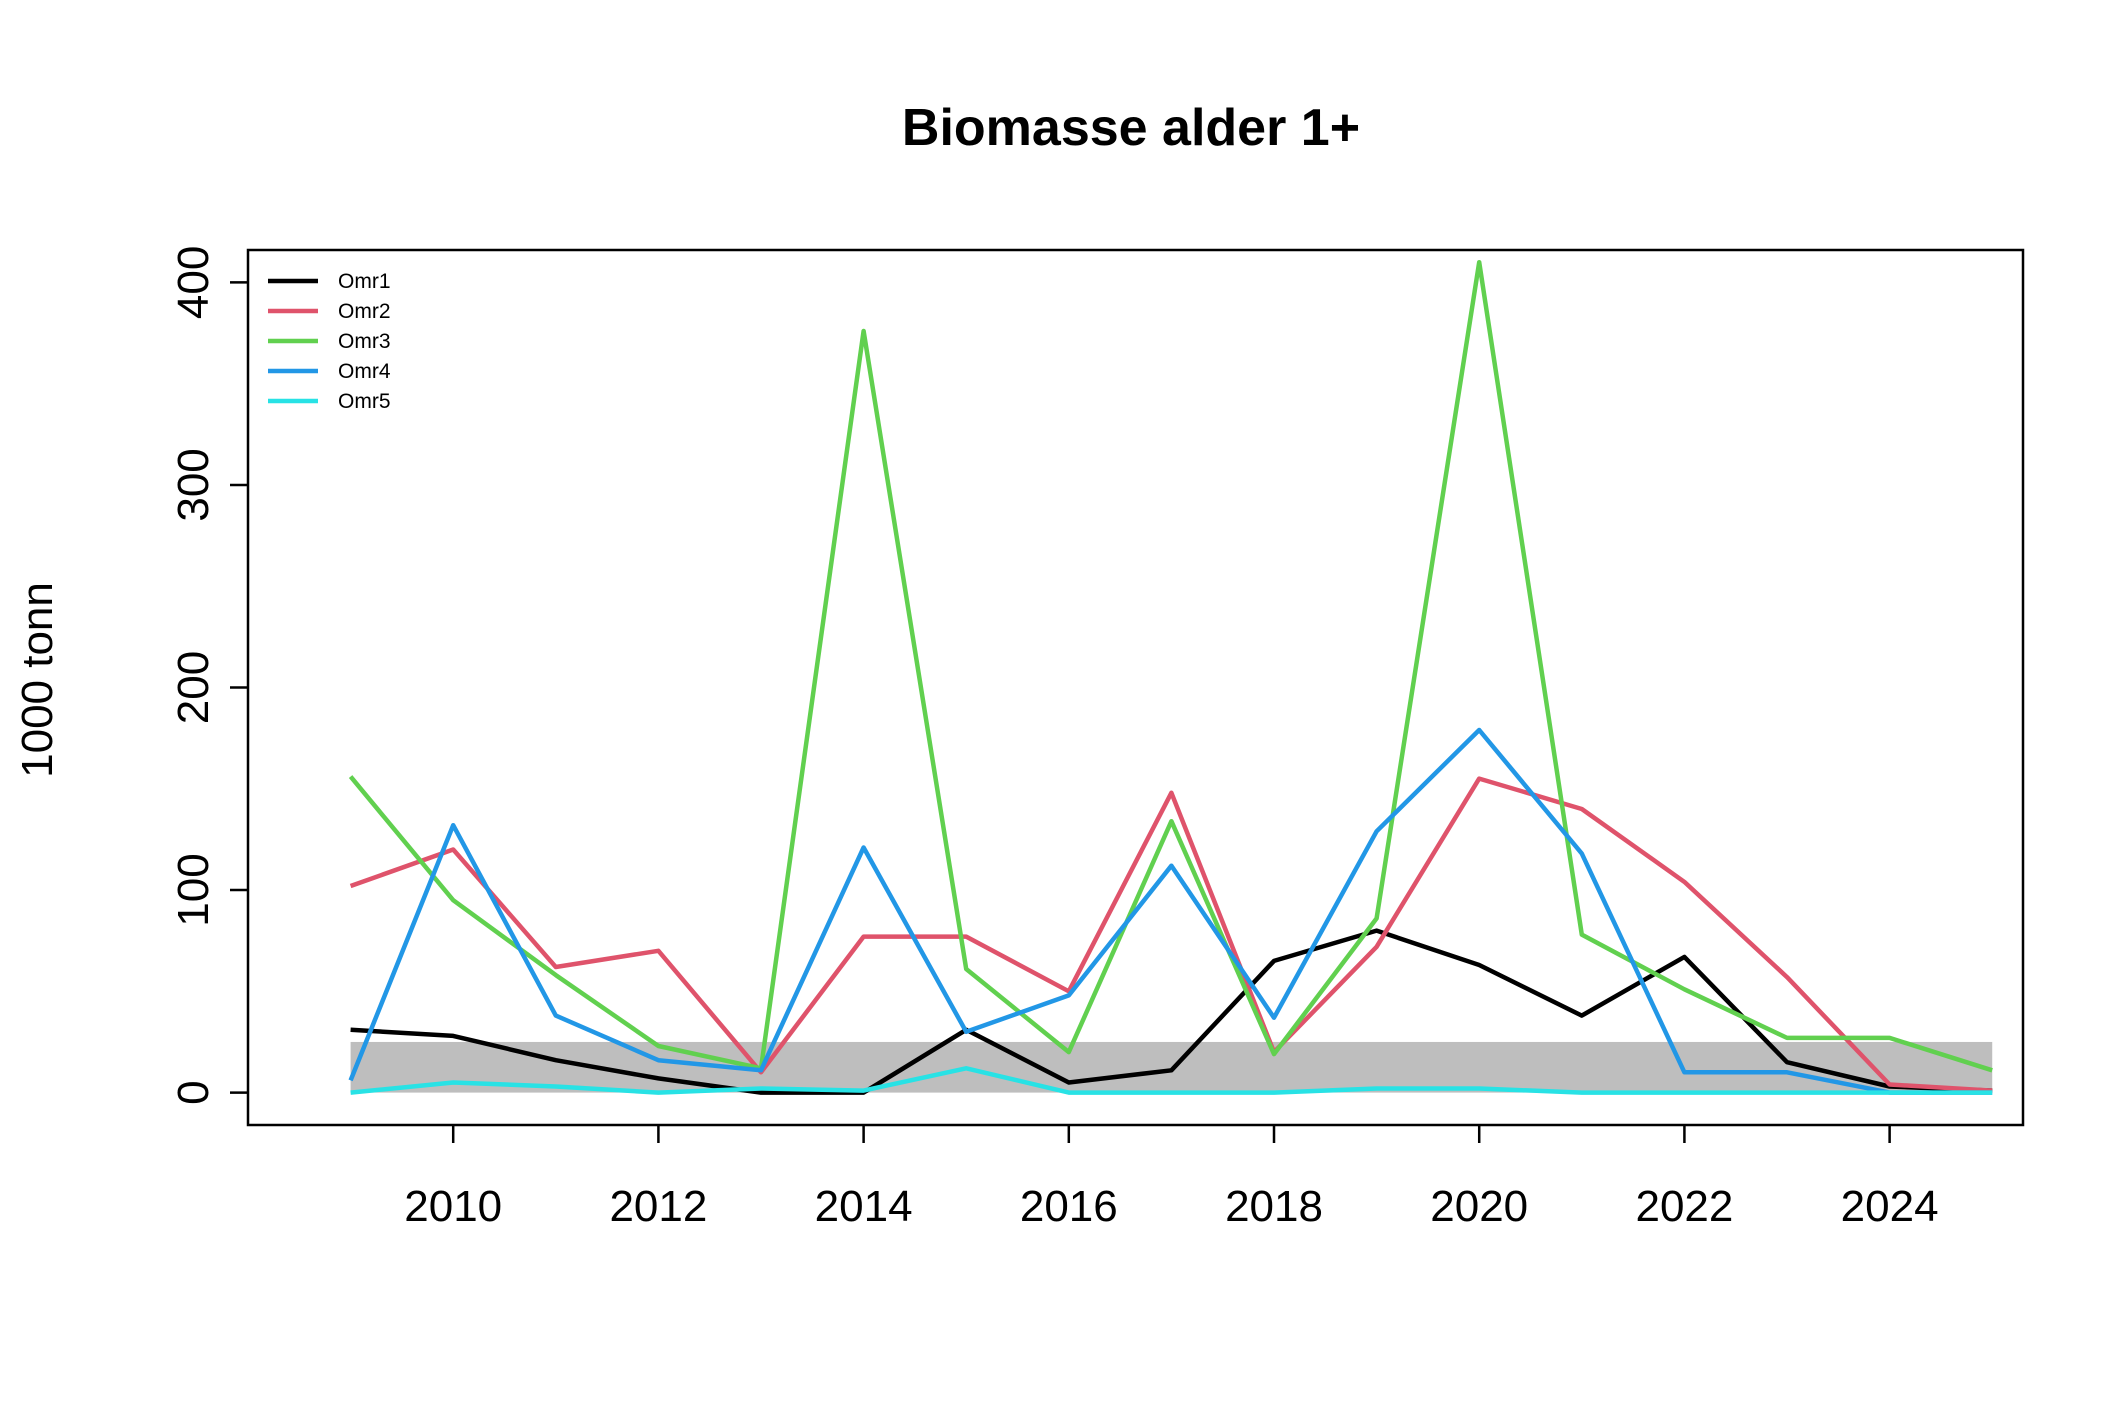  Describe the element at coordinates (193, 484) in the screenshot. I see `y-tick-label: 300` at that location.